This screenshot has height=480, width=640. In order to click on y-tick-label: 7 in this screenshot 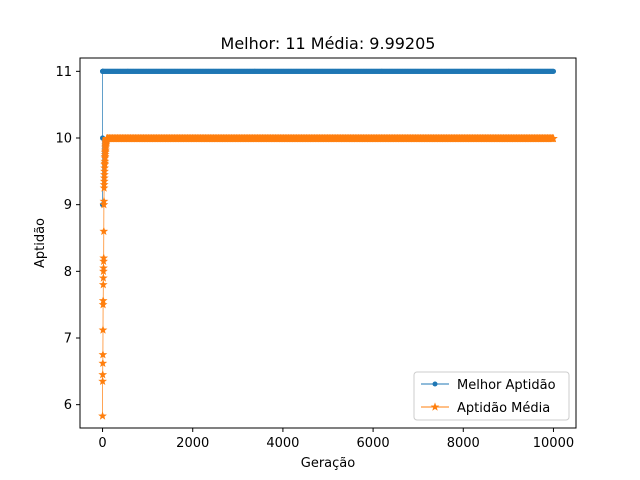, I will do `click(68, 339)`.